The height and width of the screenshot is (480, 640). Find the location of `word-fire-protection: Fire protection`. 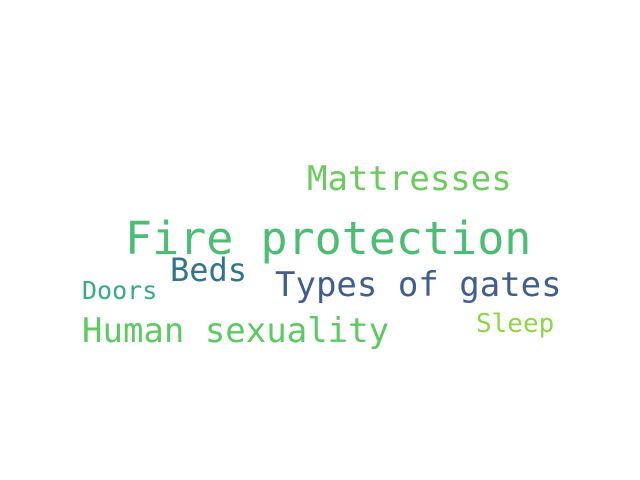

word-fire-protection: Fire protection is located at coordinates (328, 238).